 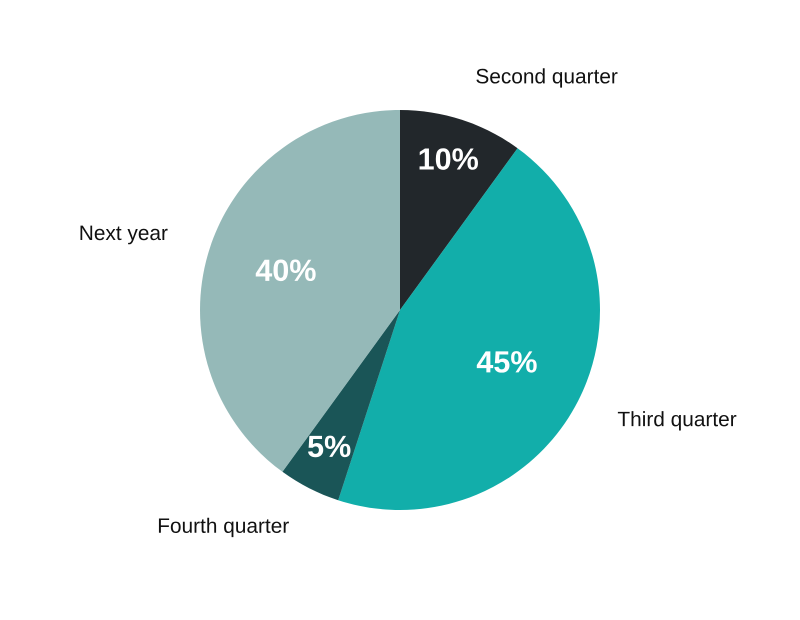 I want to click on data-label: 40%, so click(x=286, y=270).